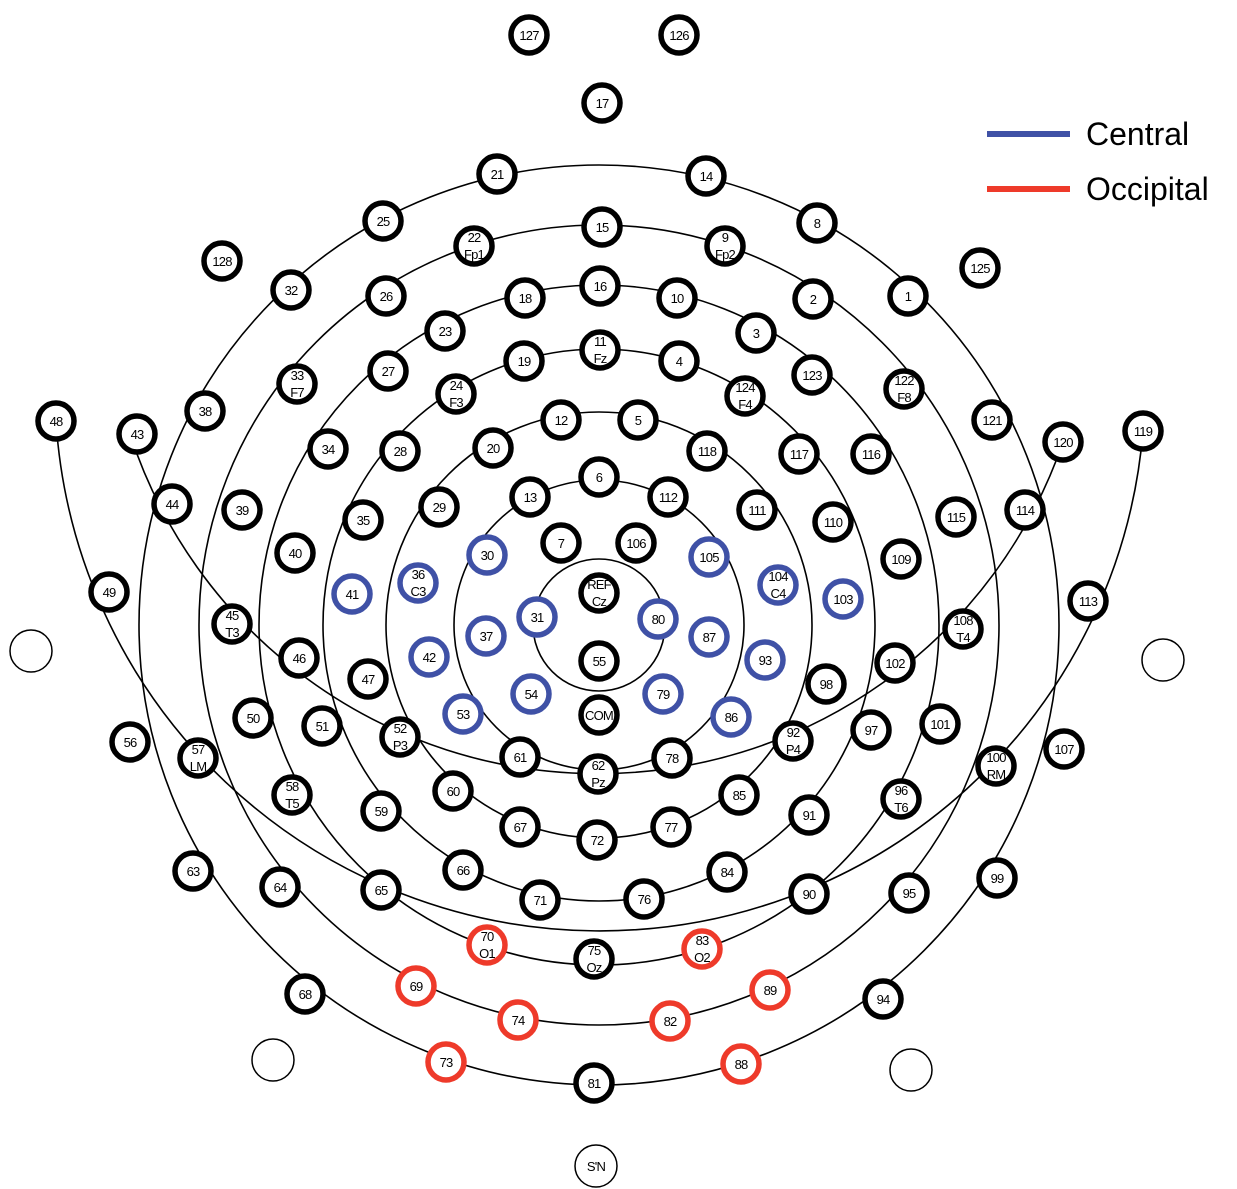 The height and width of the screenshot is (1189, 1237). I want to click on electrode-label: 89, so click(770, 990).